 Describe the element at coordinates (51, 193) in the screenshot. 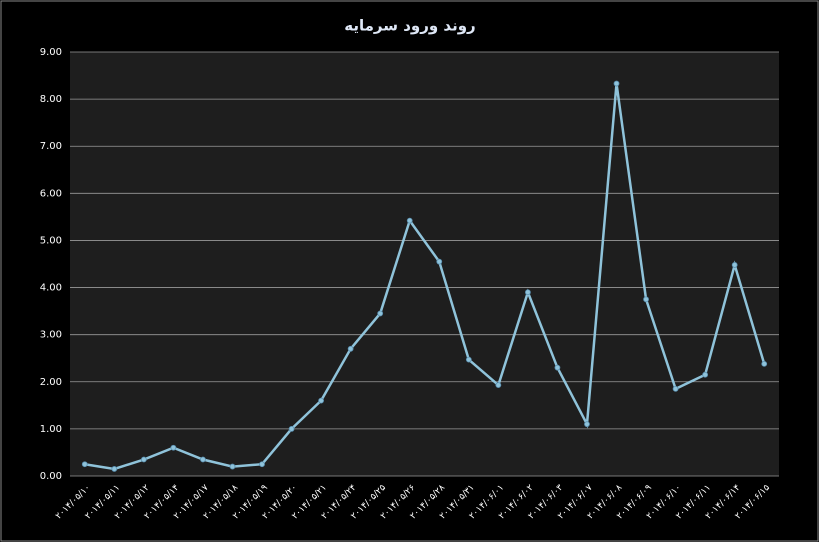

I see `y-tick-label: 6.00` at that location.